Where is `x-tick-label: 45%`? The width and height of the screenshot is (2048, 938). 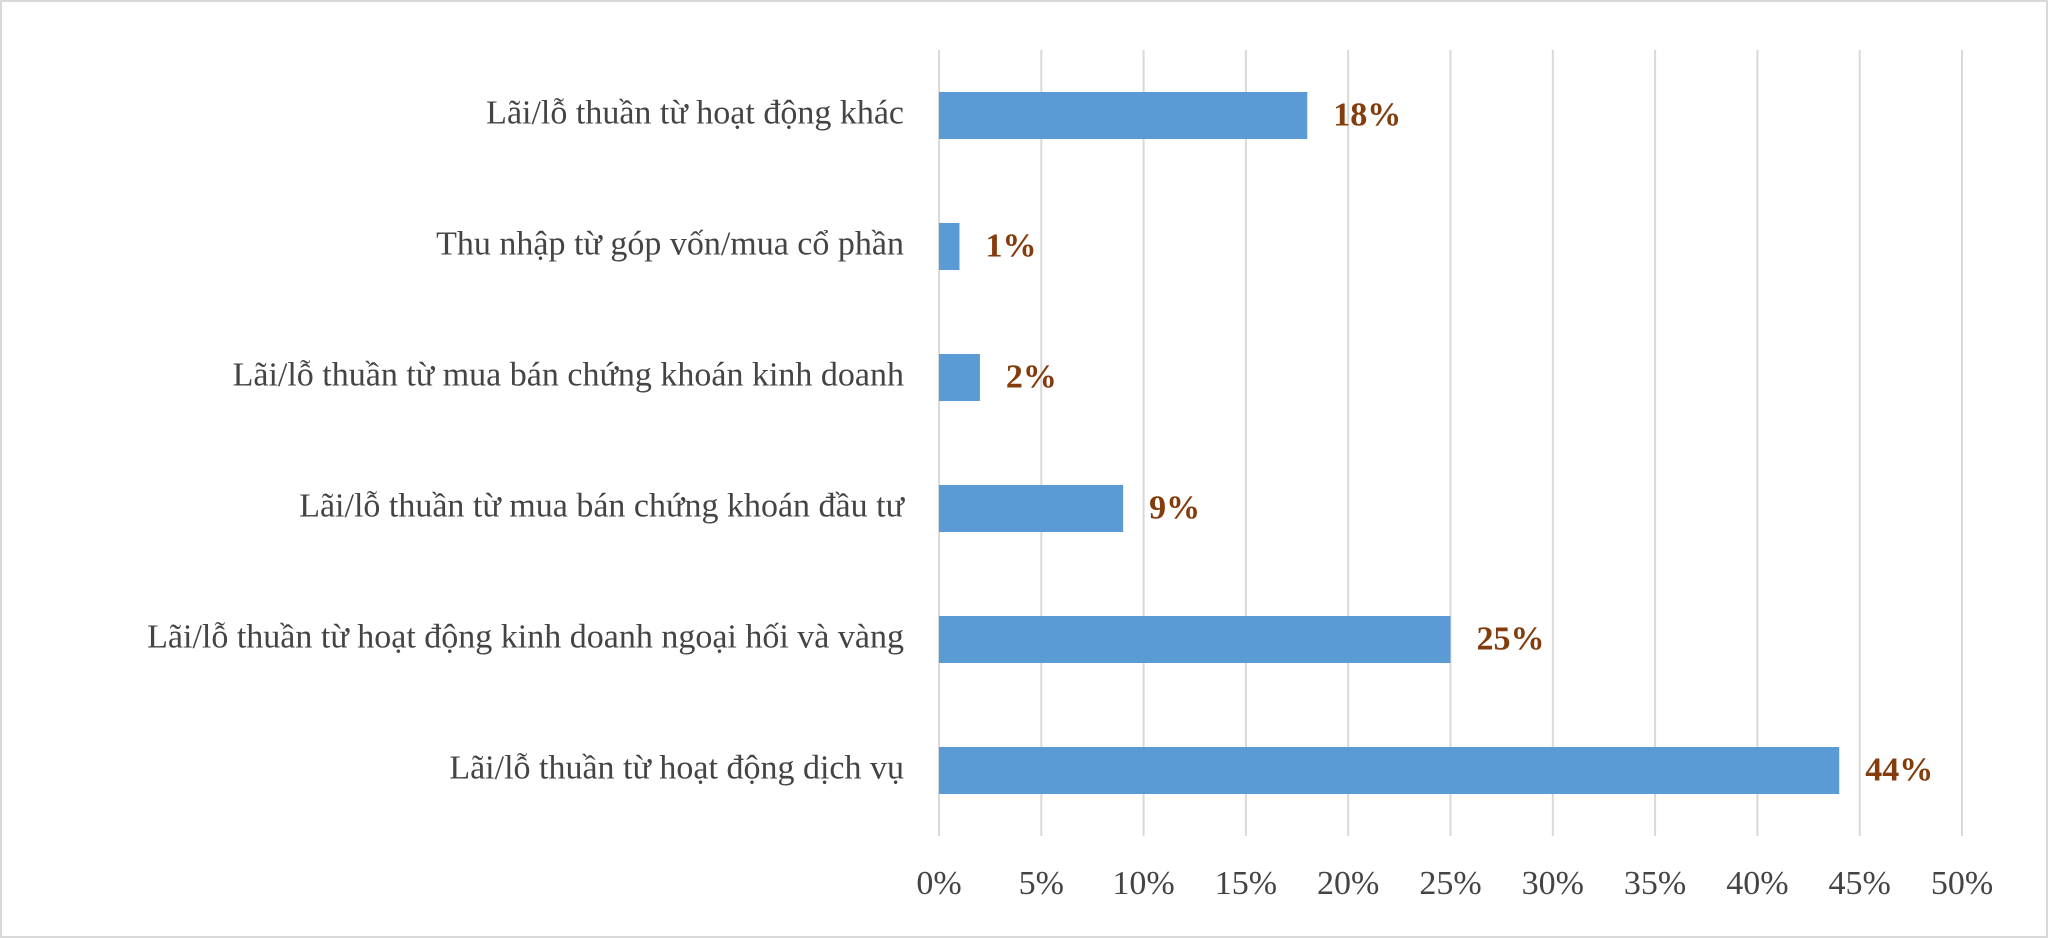
x-tick-label: 45% is located at coordinates (1860, 883).